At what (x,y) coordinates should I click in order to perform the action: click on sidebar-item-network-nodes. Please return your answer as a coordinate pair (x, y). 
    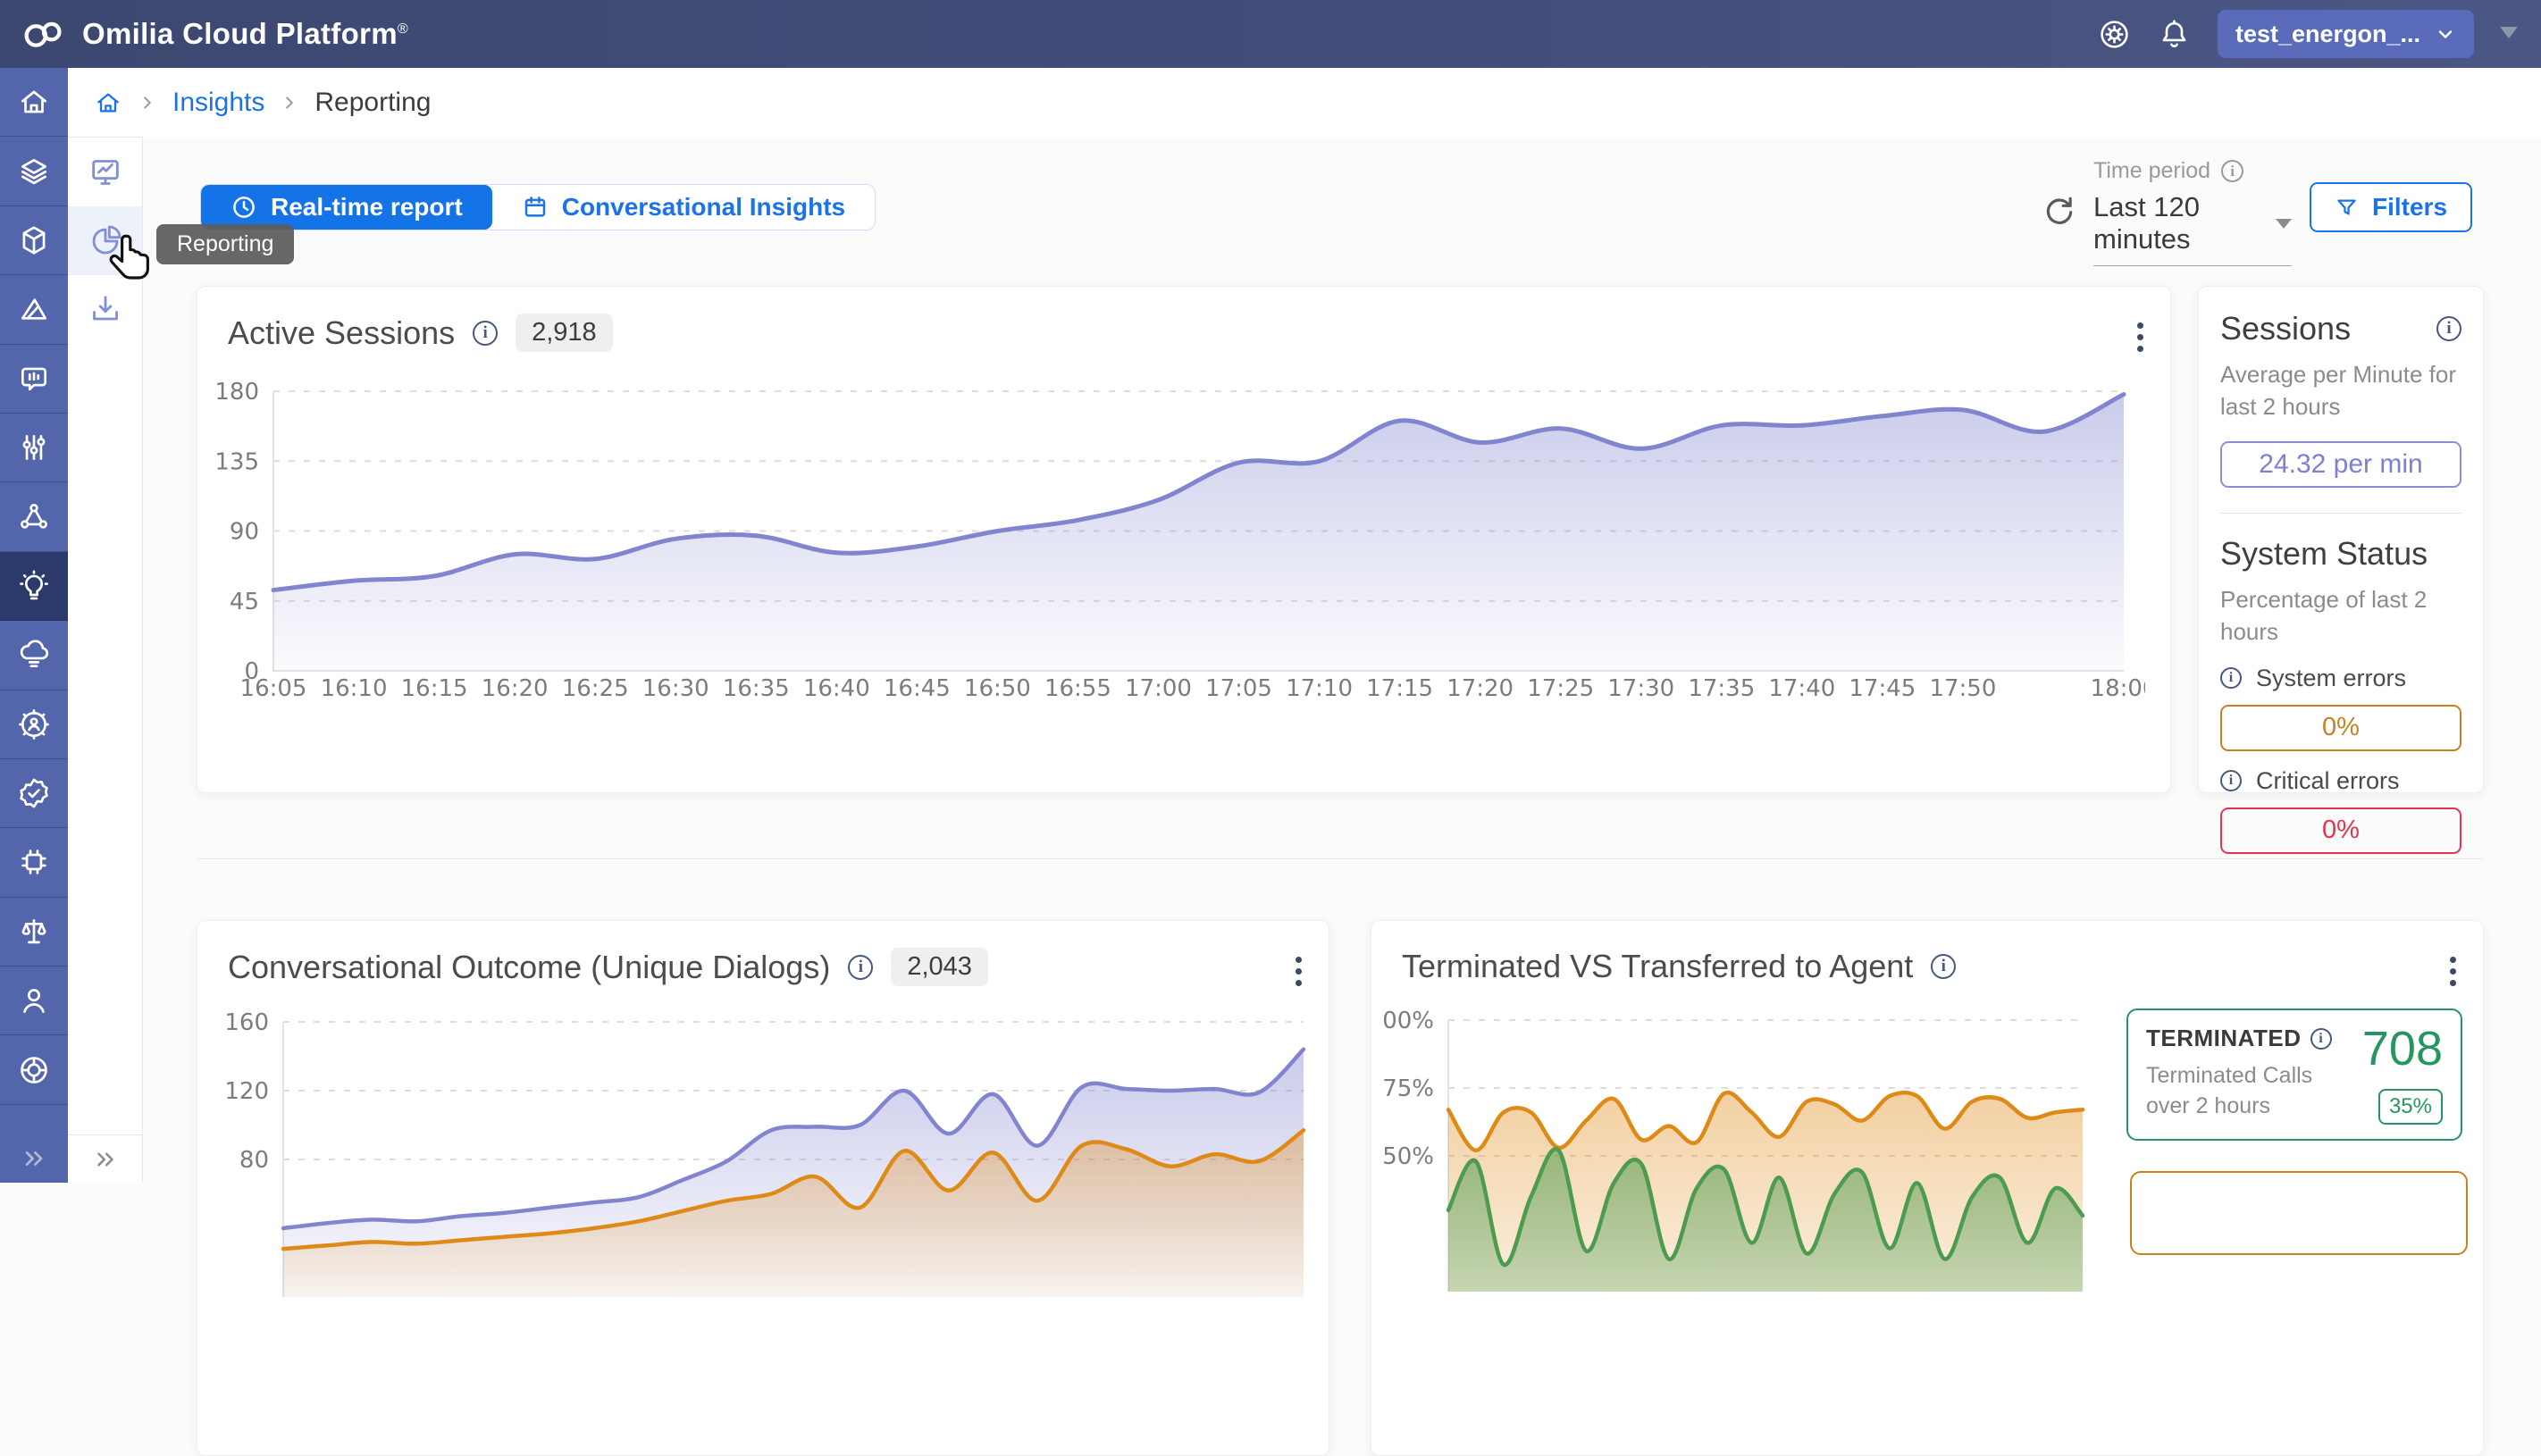
    Looking at the image, I should click on (34, 517).